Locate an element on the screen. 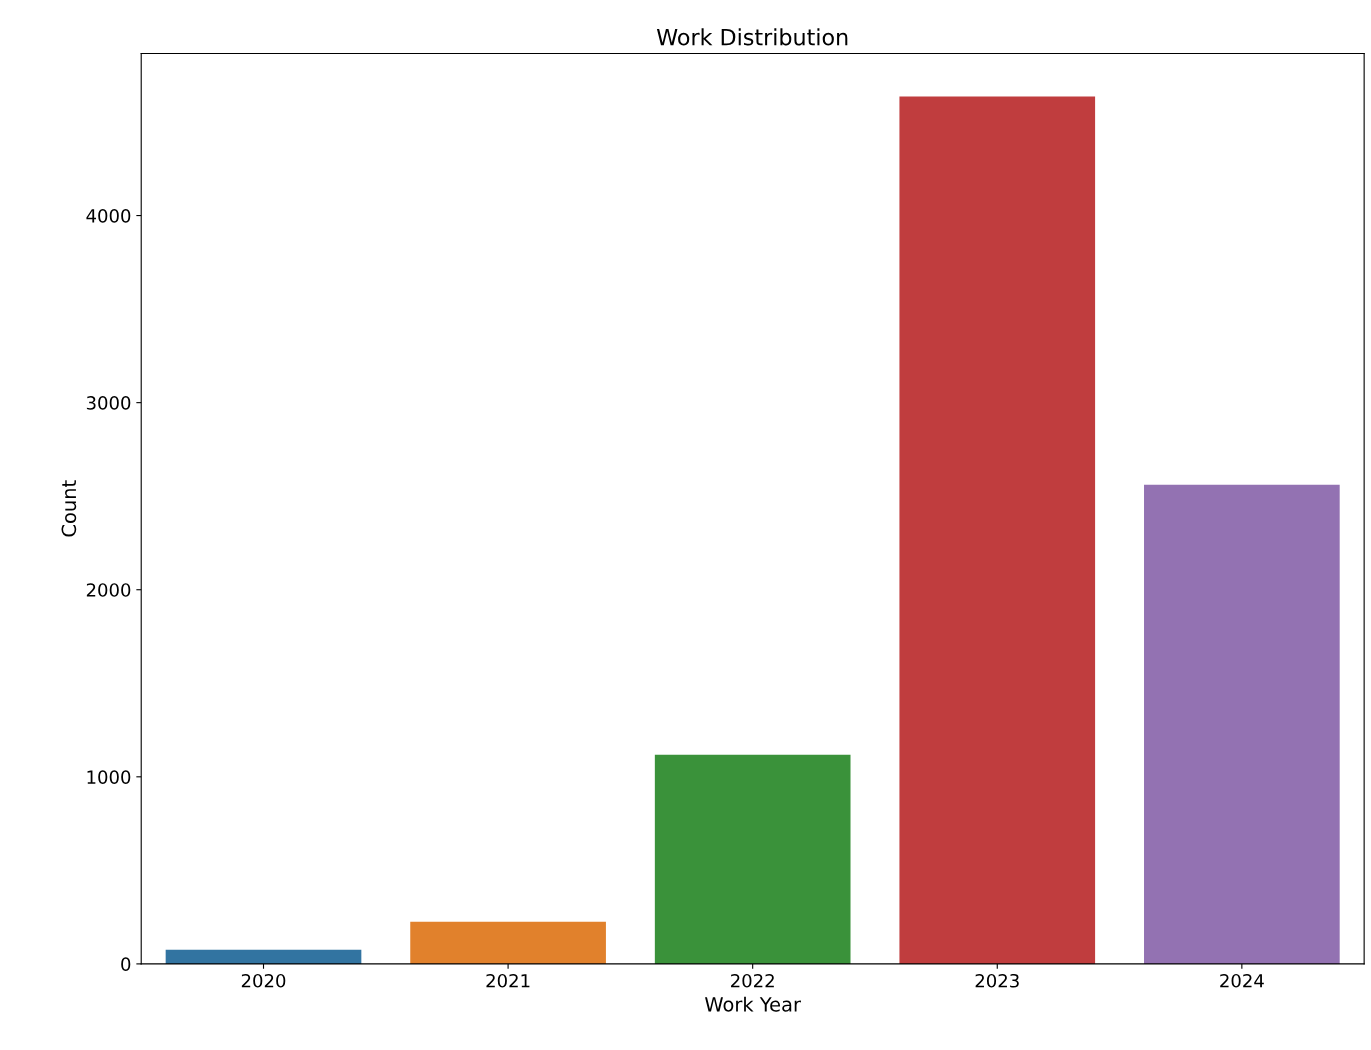 The image size is (1371, 1050). y-tick-label: 1000 is located at coordinates (109, 777).